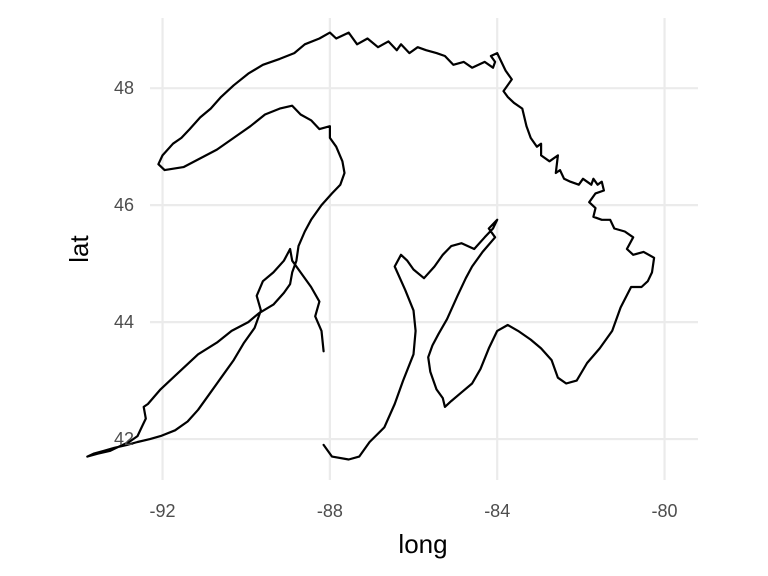 The height and width of the screenshot is (576, 768). What do you see at coordinates (414, 511) in the screenshot?
I see `x-axis-tick-labels: -92 -88 -84 -80` at bounding box center [414, 511].